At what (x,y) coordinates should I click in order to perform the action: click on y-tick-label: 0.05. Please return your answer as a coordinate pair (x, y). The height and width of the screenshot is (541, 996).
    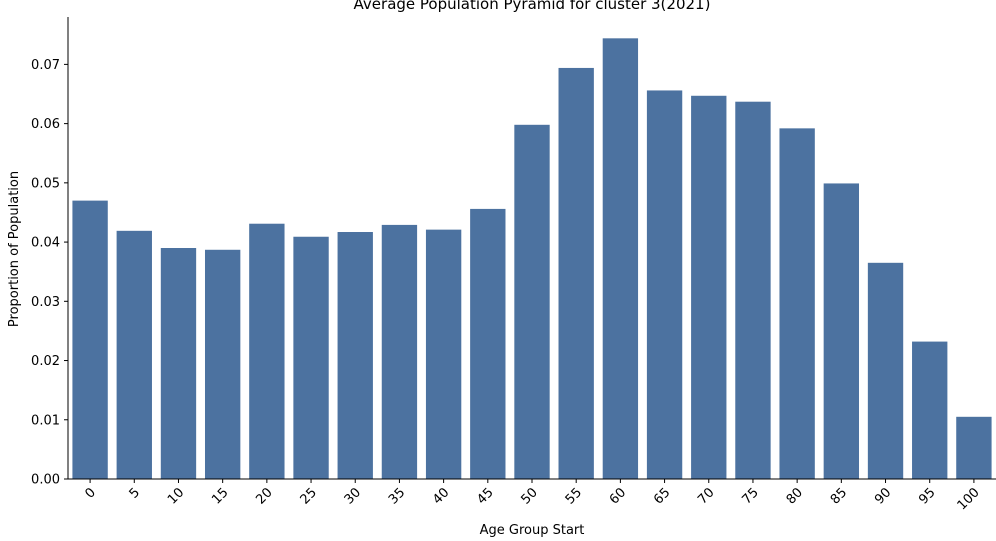
    Looking at the image, I should click on (45, 183).